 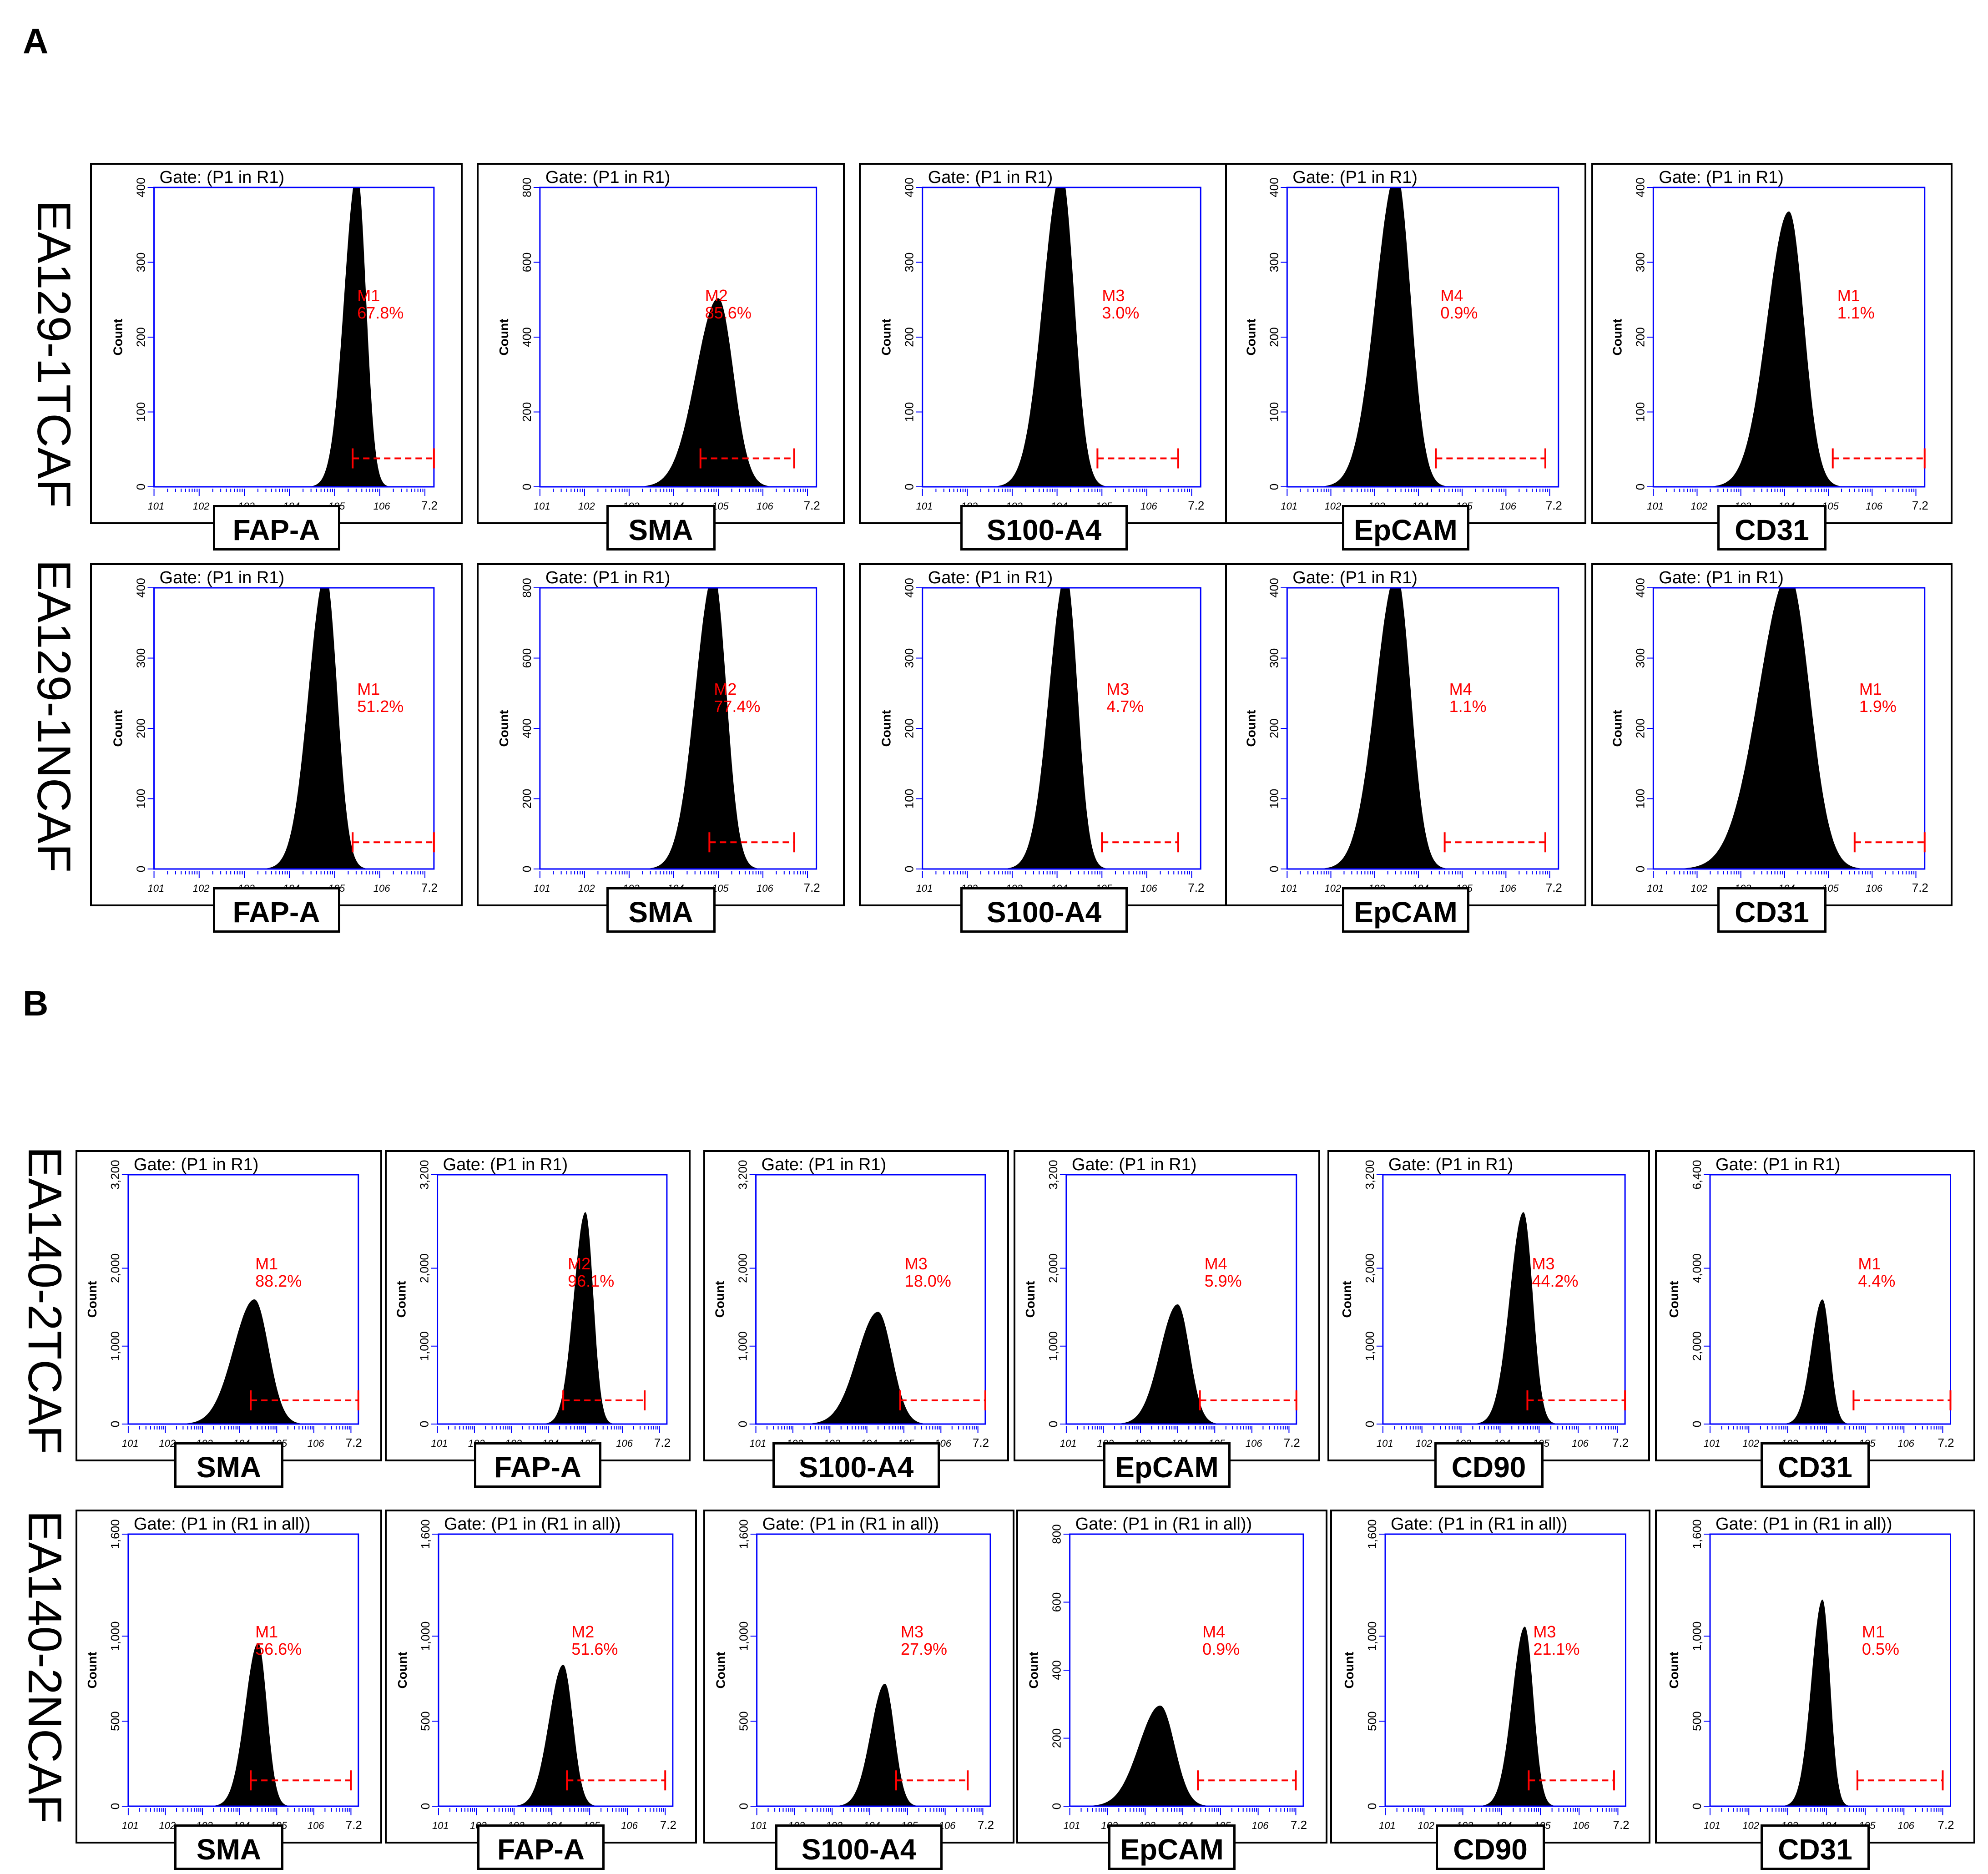 I want to click on gate-label: M1, so click(x=1869, y=1263).